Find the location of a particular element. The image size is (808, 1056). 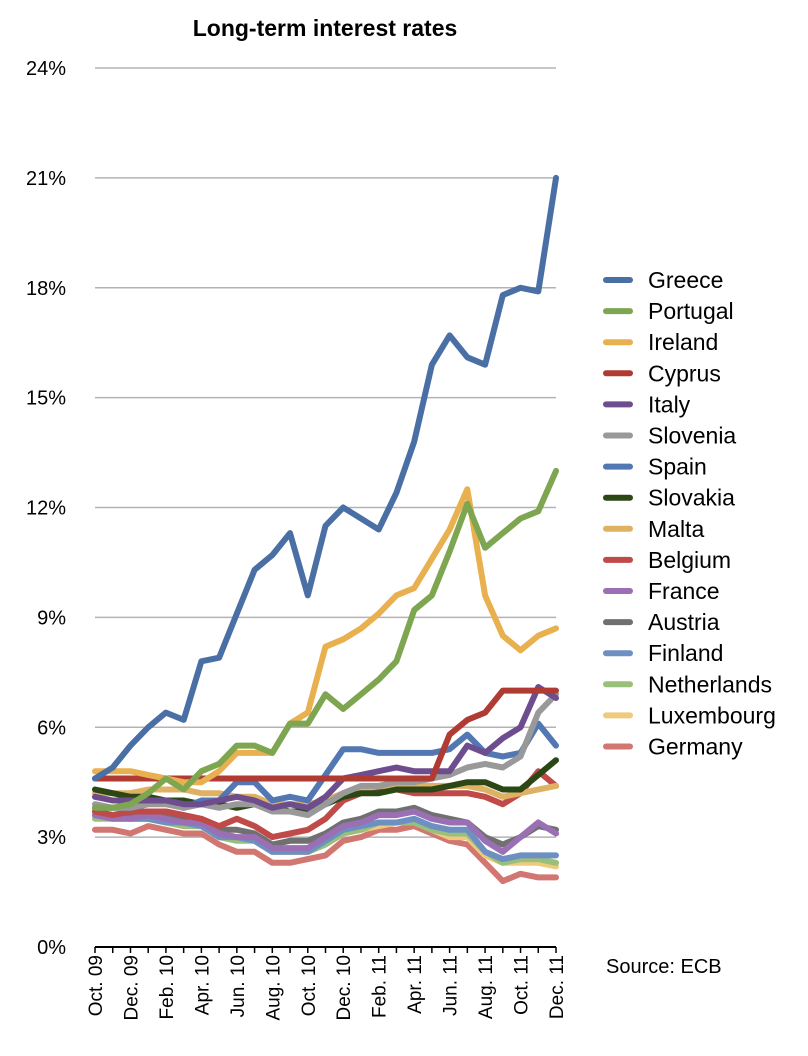

chart-title: Long-term interest rates is located at coordinates (325, 28).